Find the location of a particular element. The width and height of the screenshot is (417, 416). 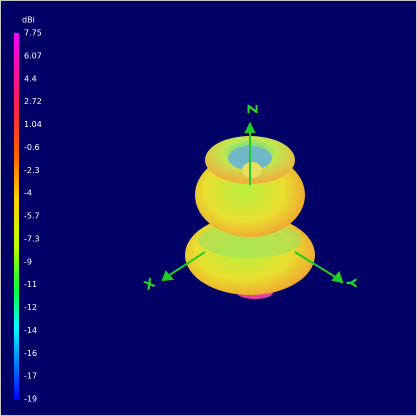

z-axis-label: Z is located at coordinates (251, 108).